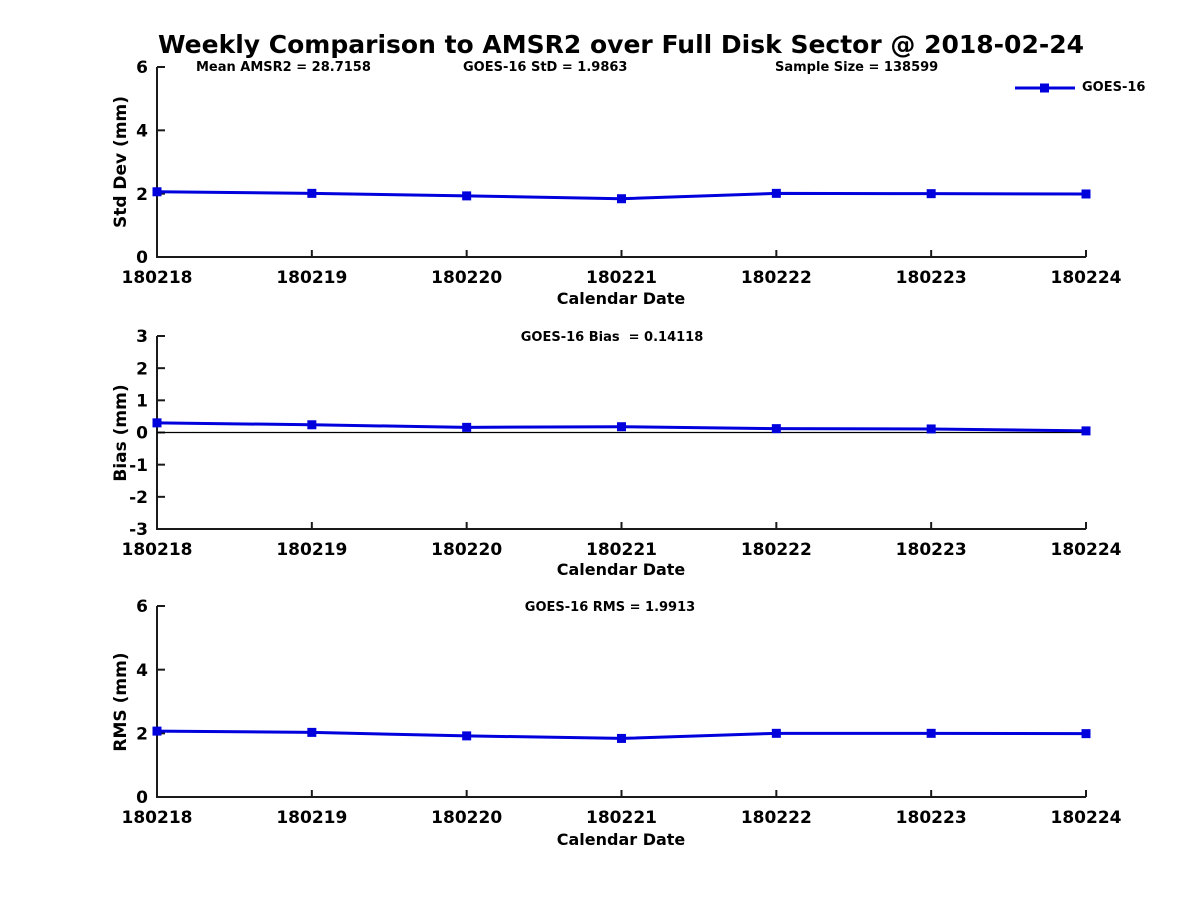  What do you see at coordinates (466, 818) in the screenshot?
I see `rms-x-tick-label: 180220` at bounding box center [466, 818].